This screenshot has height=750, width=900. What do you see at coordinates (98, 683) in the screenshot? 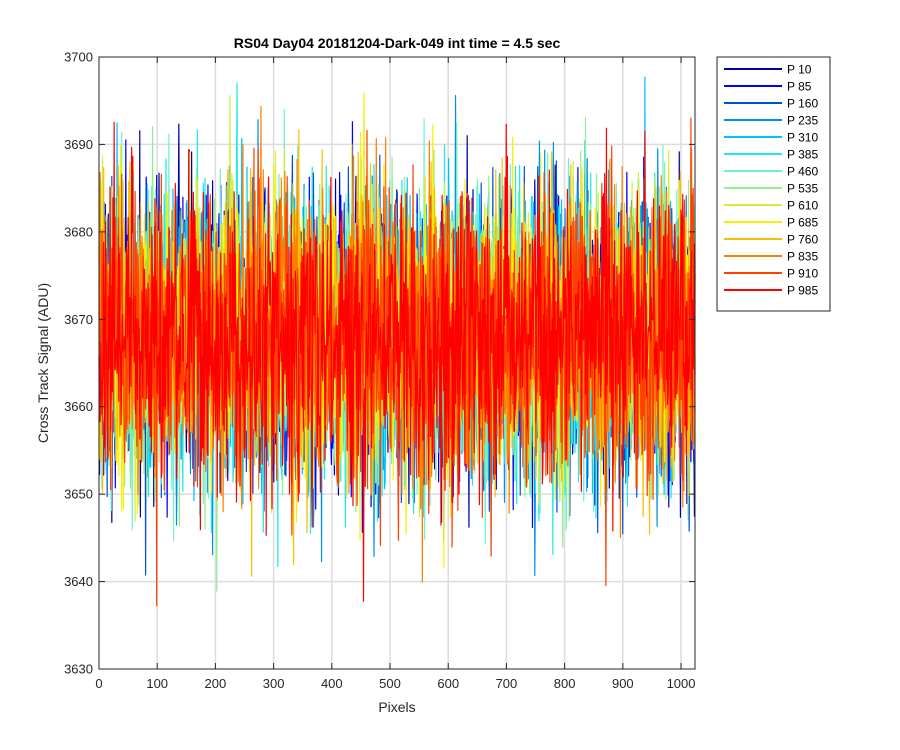
I see `x-tick-label: 0` at bounding box center [98, 683].